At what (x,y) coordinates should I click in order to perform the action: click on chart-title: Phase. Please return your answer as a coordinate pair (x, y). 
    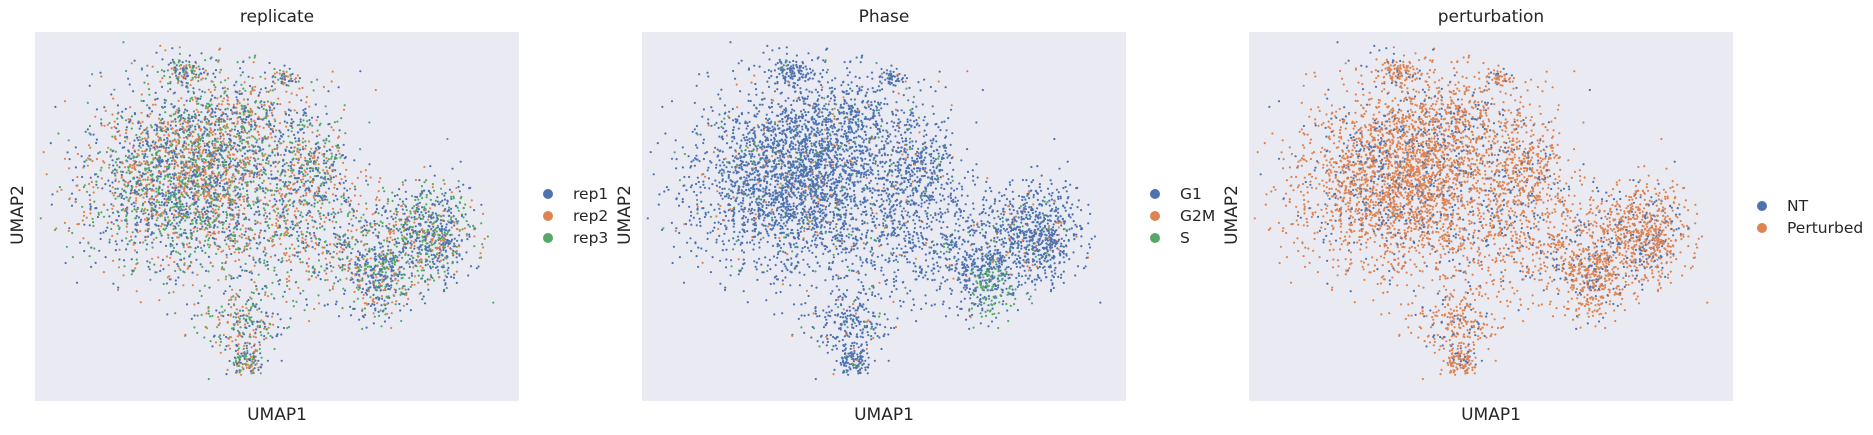
    Looking at the image, I should click on (884, 17).